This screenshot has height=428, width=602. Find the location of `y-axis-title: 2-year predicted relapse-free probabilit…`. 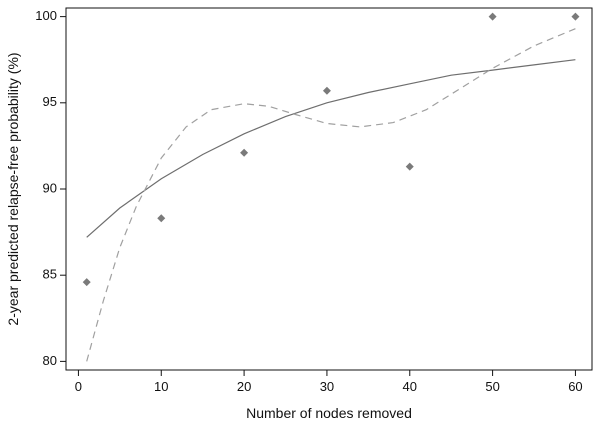

y-axis-title: 2-year predicted relapse-free probabilit… is located at coordinates (13, 188).